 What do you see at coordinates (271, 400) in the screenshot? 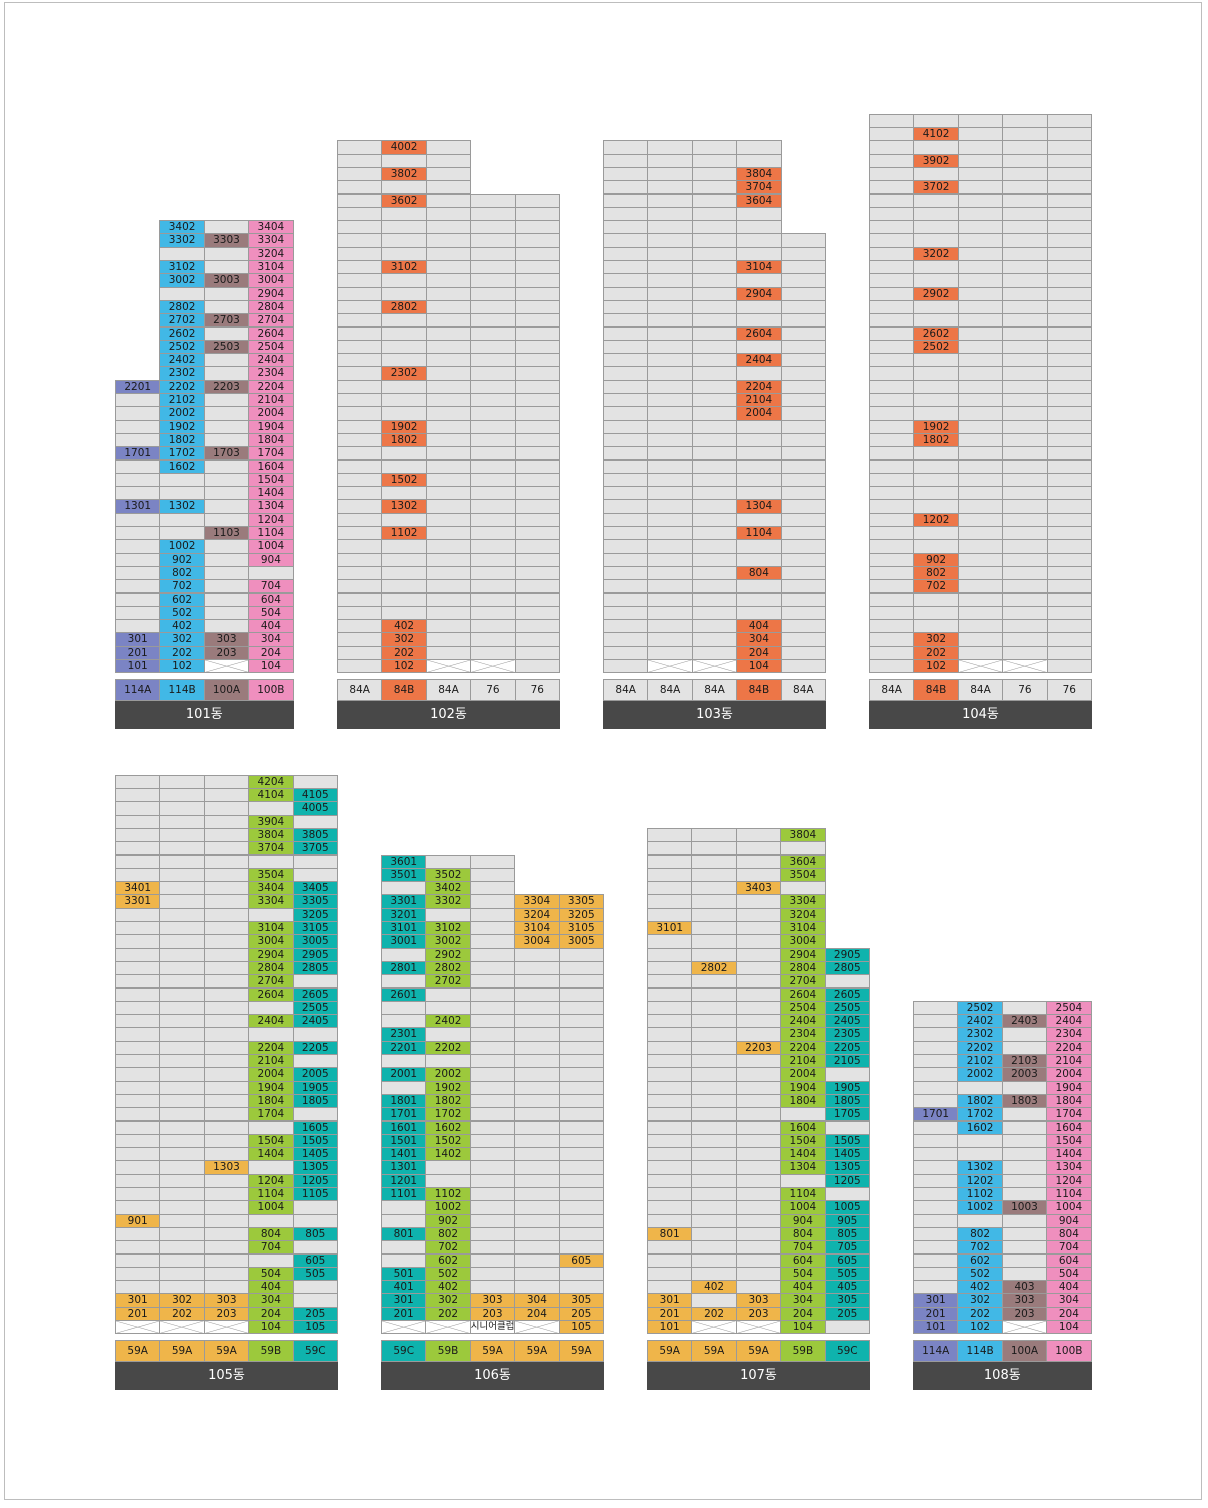
I see `unit-cell: 2104` at bounding box center [271, 400].